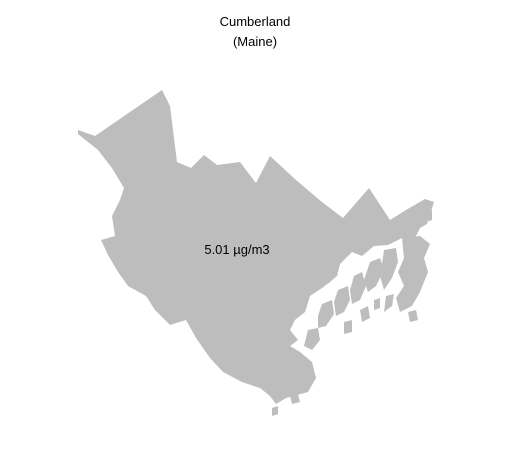  What do you see at coordinates (237, 249) in the screenshot?
I see `county-value-label: 5.01 µg/m3` at bounding box center [237, 249].